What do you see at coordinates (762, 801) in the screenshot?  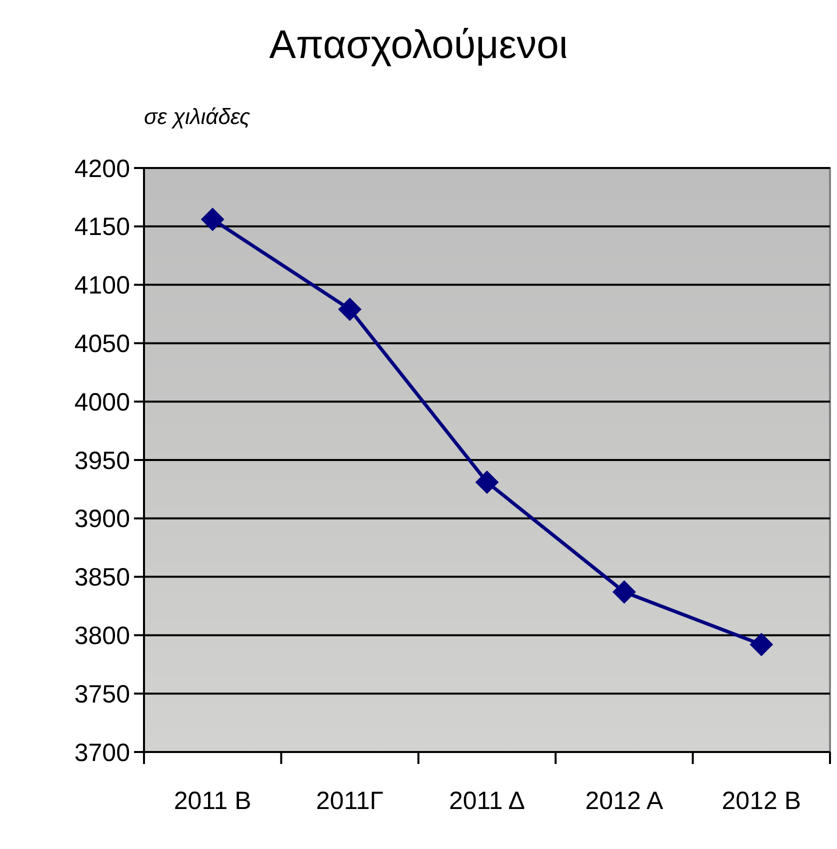 I see `x-tick-label: 2012 Β` at bounding box center [762, 801].